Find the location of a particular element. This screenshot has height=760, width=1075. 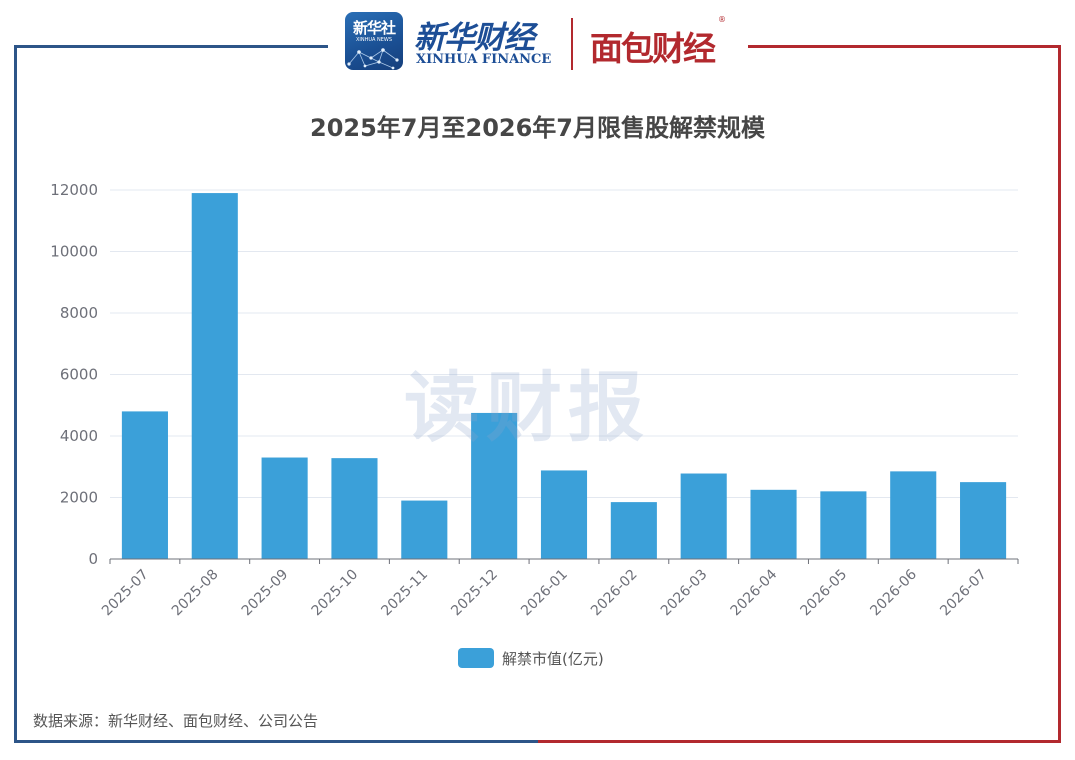

y-tick-label: 0 is located at coordinates (93, 559).